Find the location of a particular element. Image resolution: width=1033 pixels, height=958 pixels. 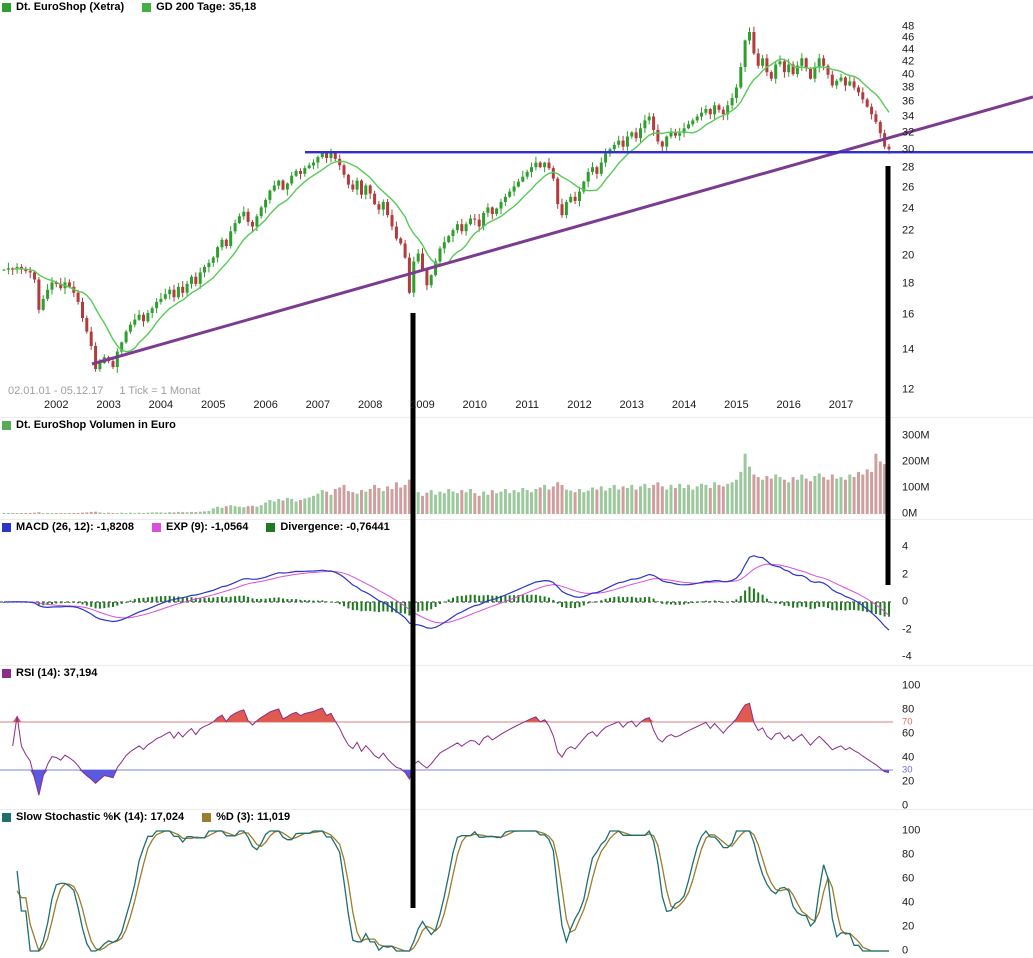

stoch-layer is located at coordinates (452, 891).